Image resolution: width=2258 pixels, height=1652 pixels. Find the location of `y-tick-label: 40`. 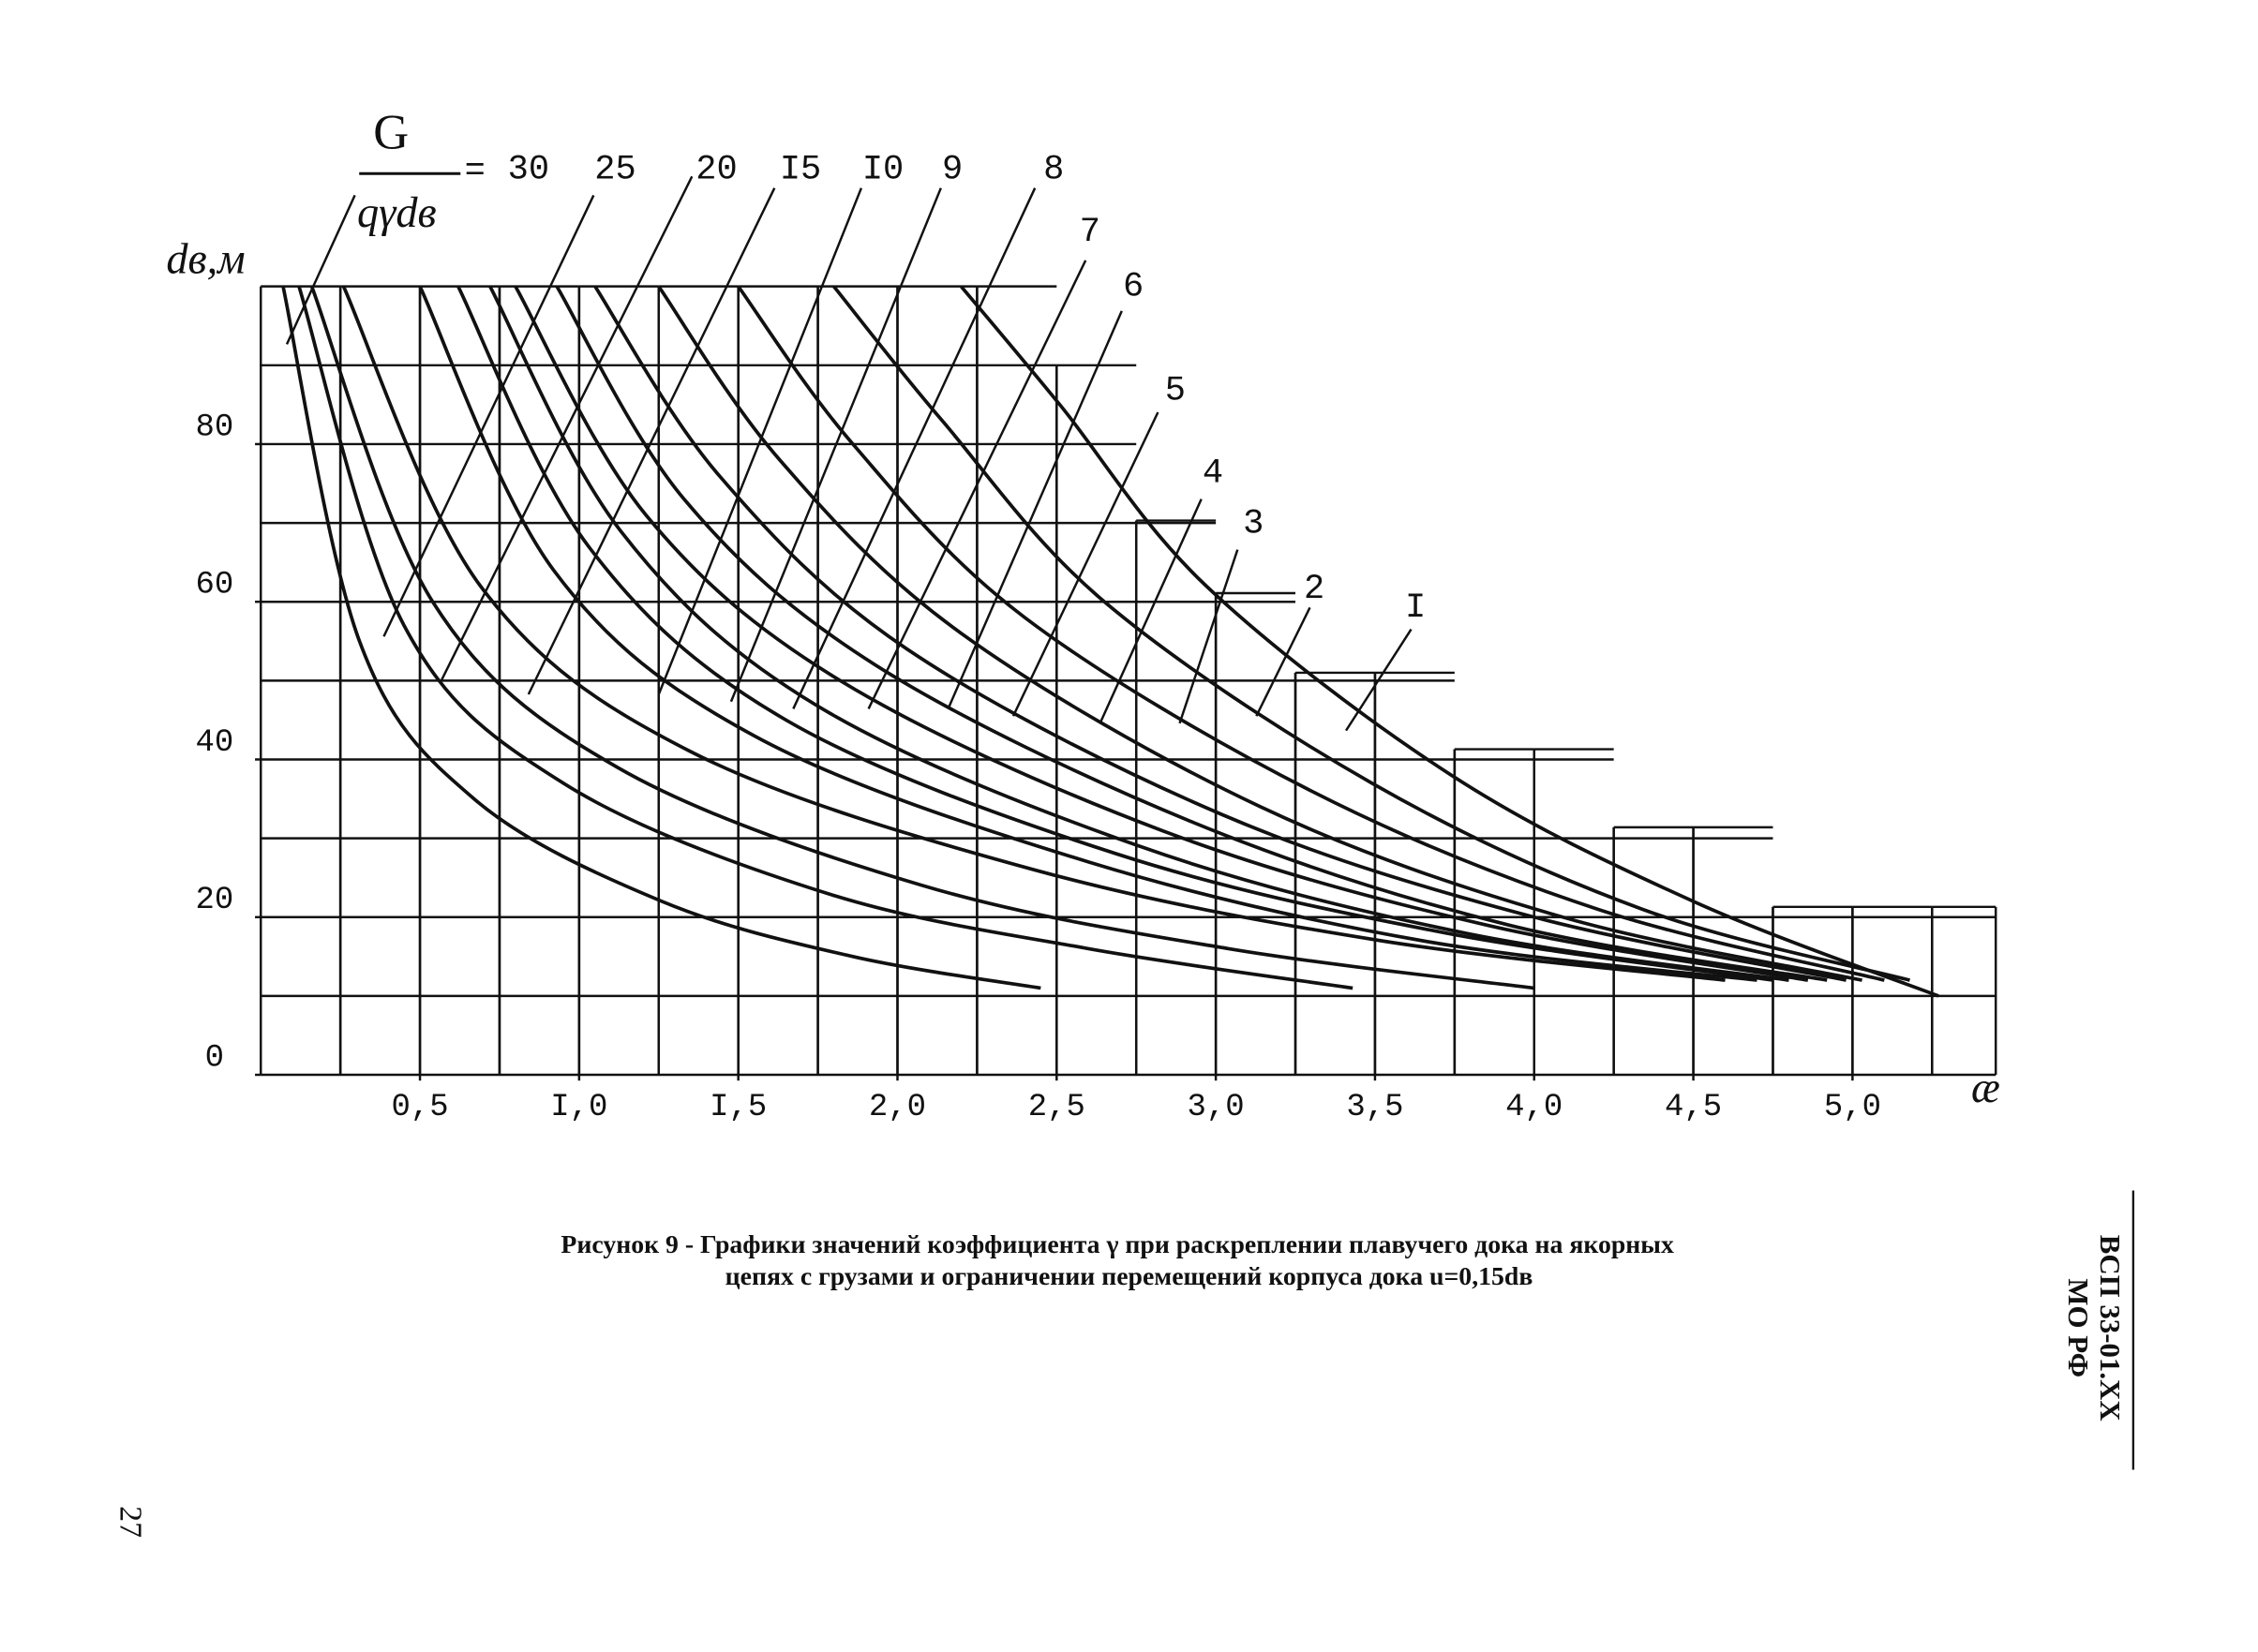

y-tick-label: 40 is located at coordinates (214, 743).